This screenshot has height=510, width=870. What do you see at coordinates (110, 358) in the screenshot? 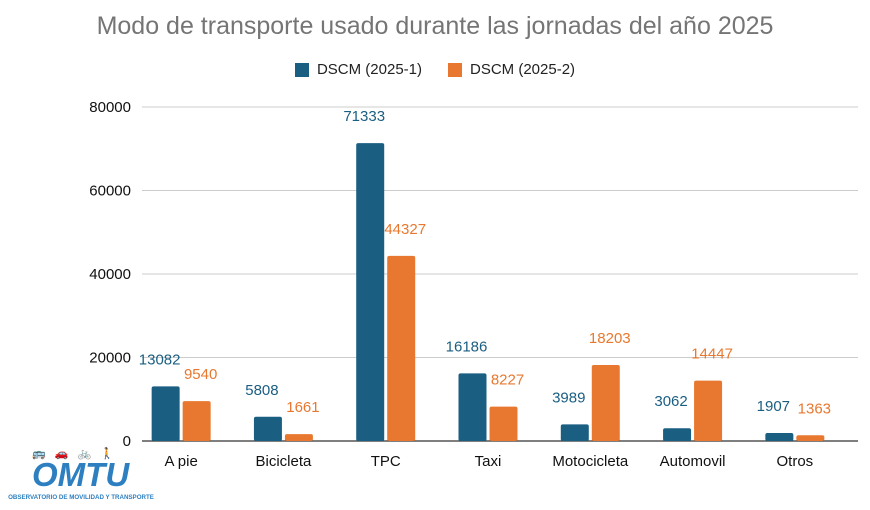
I see `y-tick-label-20000: 20000` at bounding box center [110, 358].